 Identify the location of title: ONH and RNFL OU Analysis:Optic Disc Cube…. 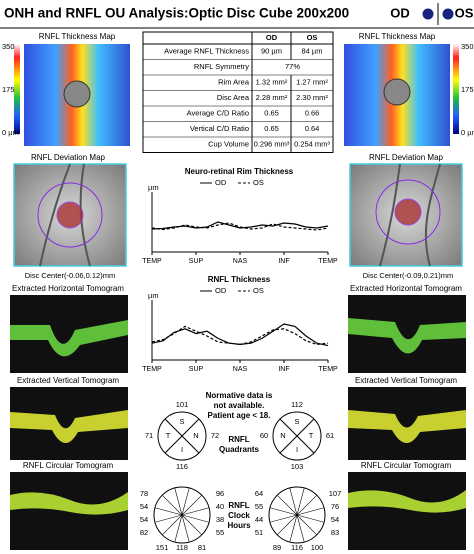
(176, 13).